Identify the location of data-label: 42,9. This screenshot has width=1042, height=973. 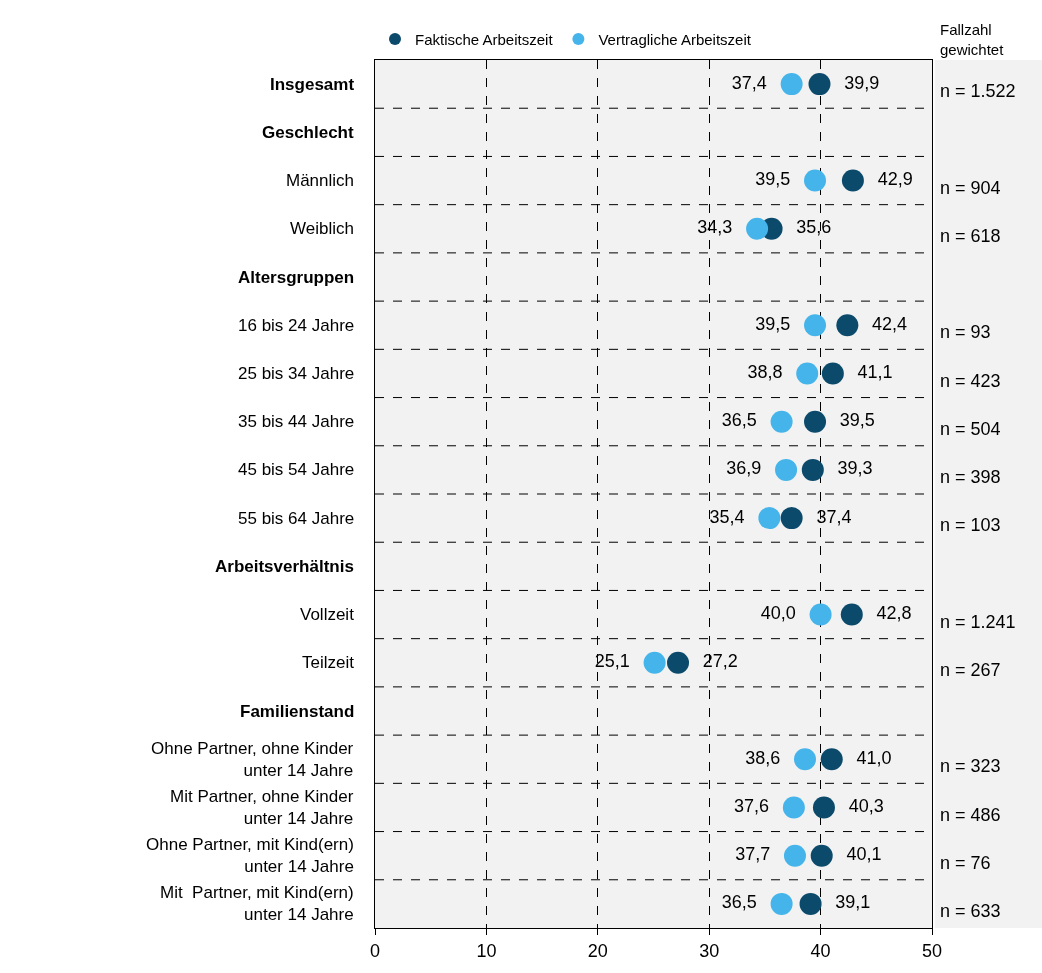
(895, 179).